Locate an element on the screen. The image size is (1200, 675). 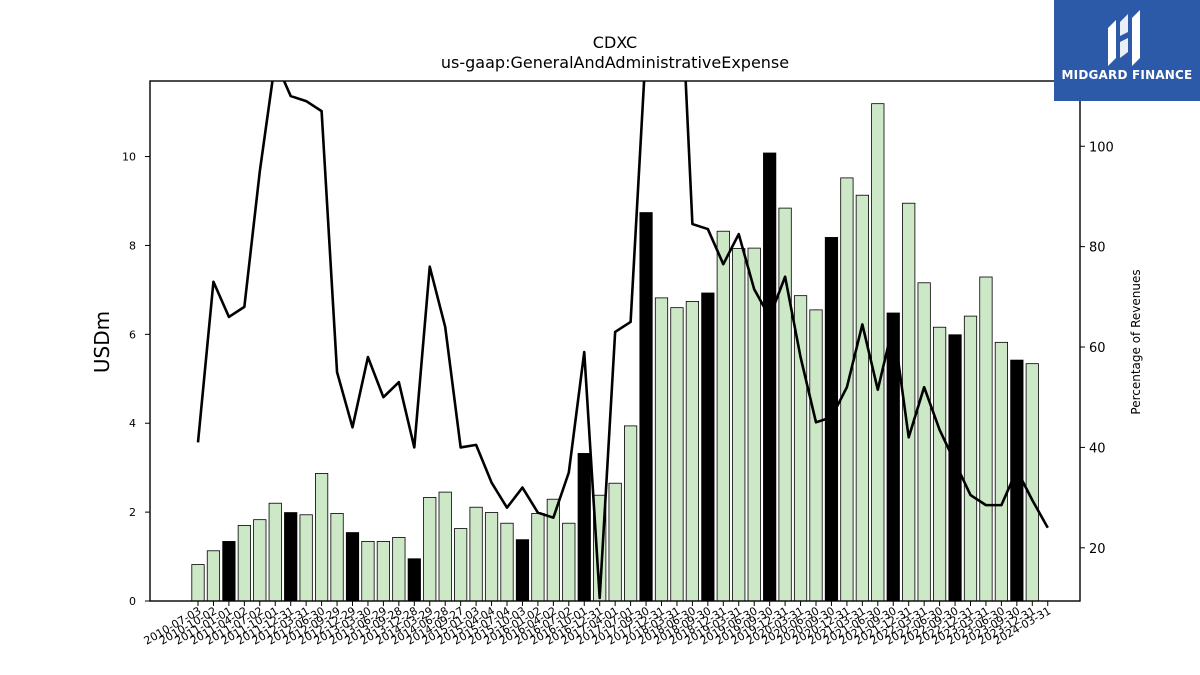
chart-title: CDXC is located at coordinates (615, 42).